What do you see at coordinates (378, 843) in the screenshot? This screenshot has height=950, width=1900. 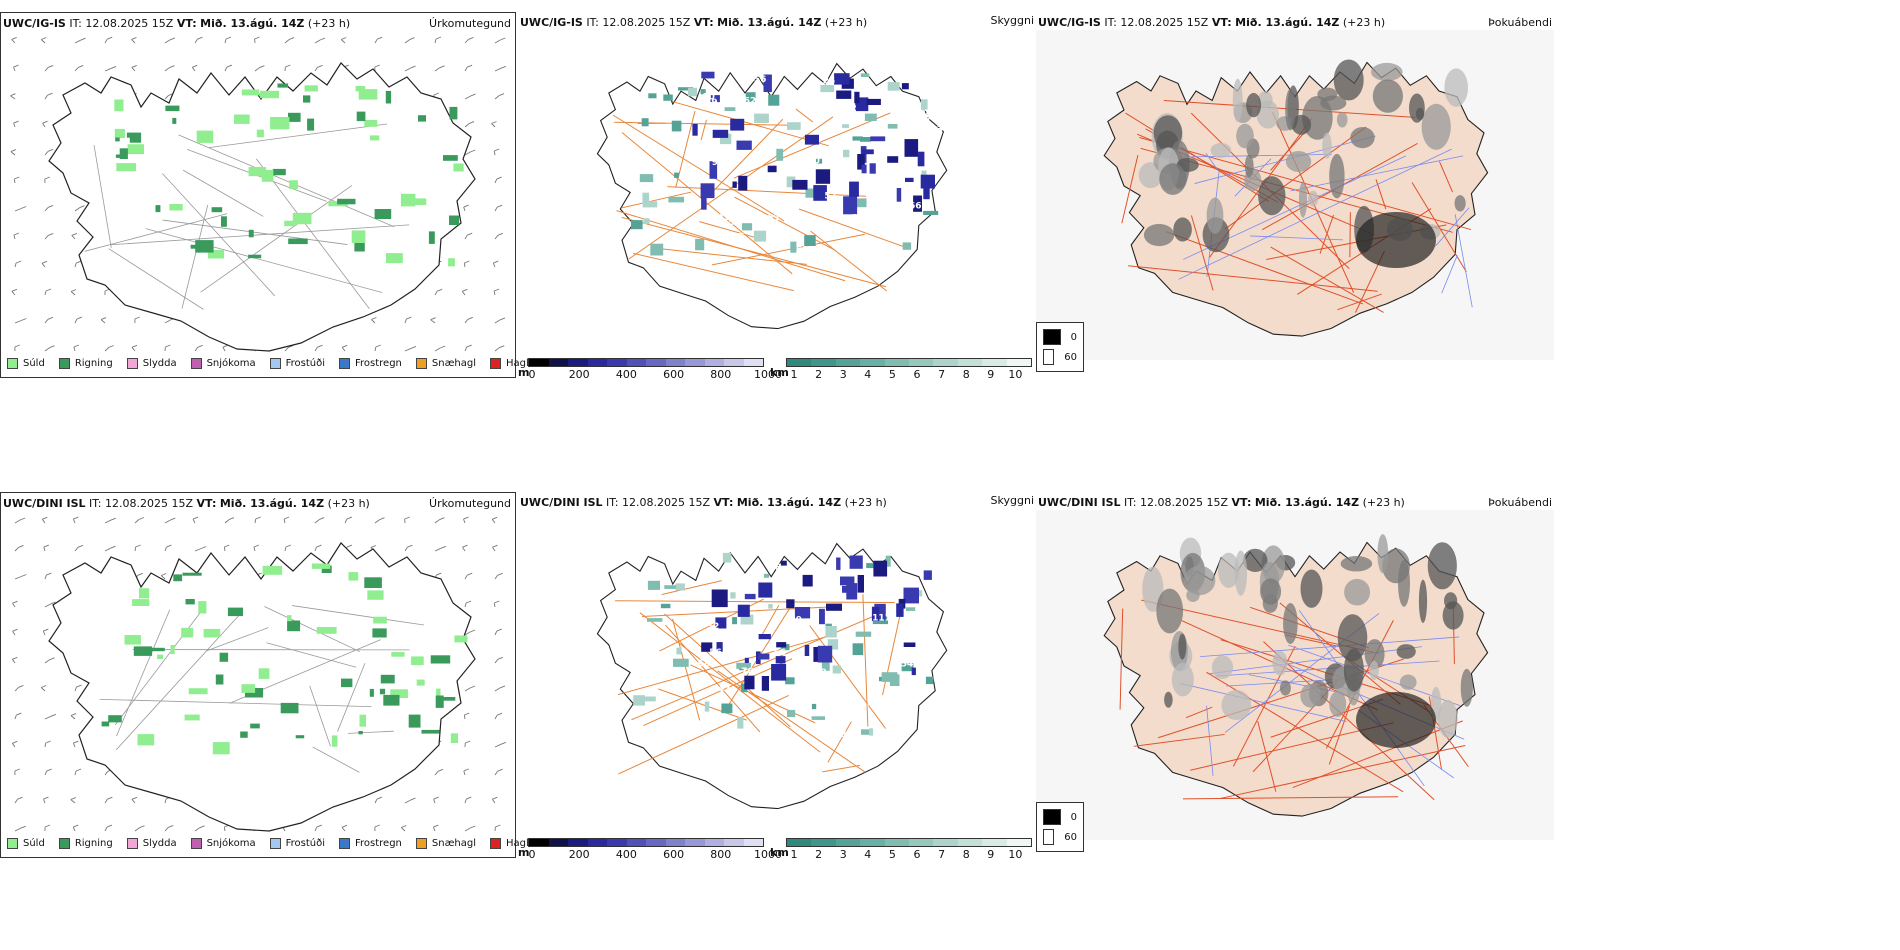 I see `legend-label: Frostregn` at bounding box center [378, 843].